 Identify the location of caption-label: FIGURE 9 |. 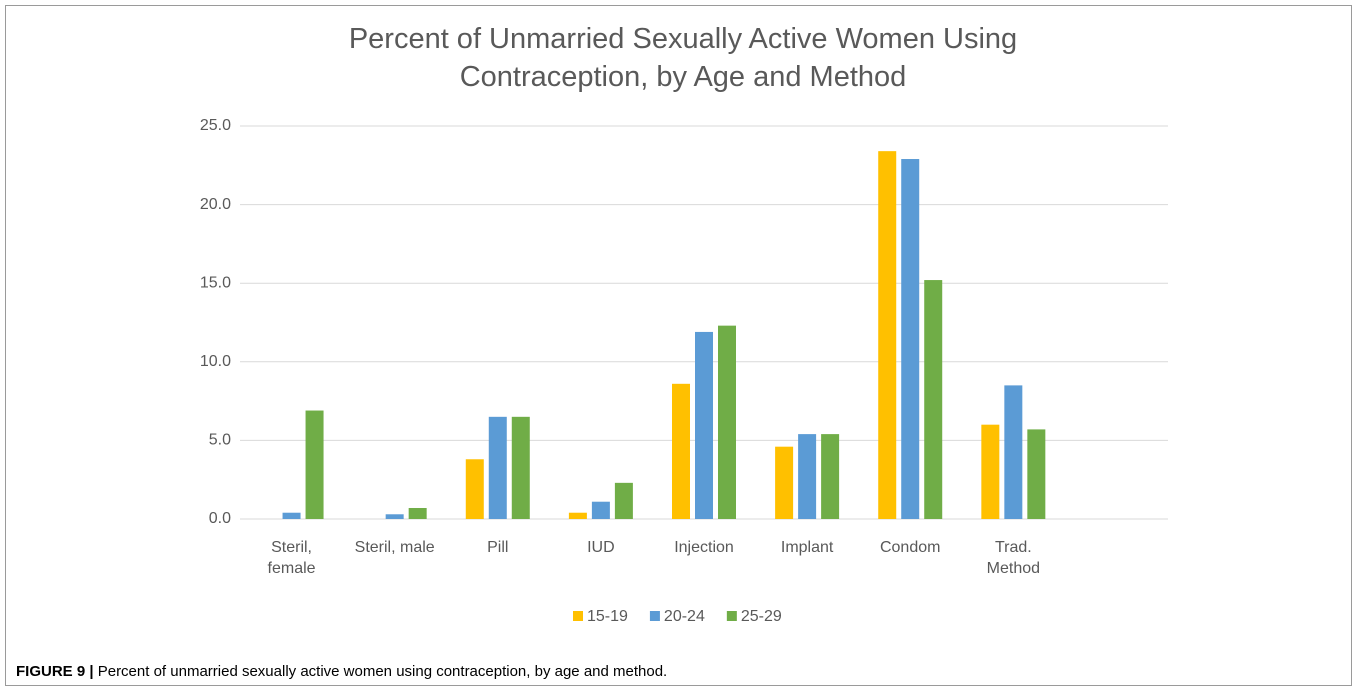
(55, 671).